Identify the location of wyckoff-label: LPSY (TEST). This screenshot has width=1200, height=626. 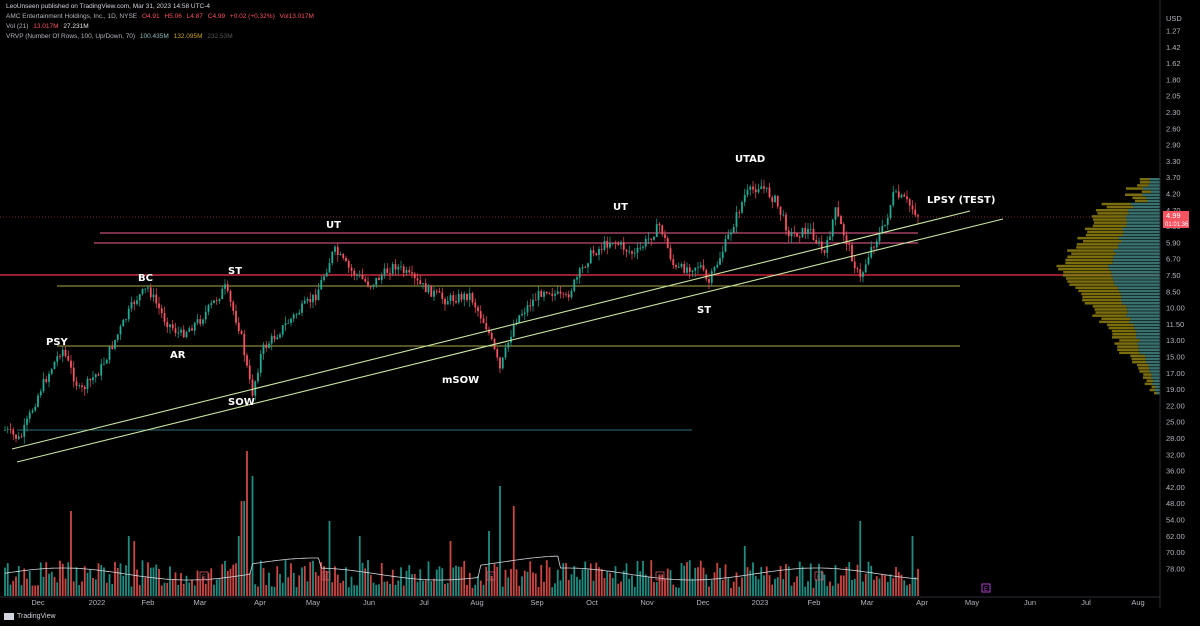
(961, 200).